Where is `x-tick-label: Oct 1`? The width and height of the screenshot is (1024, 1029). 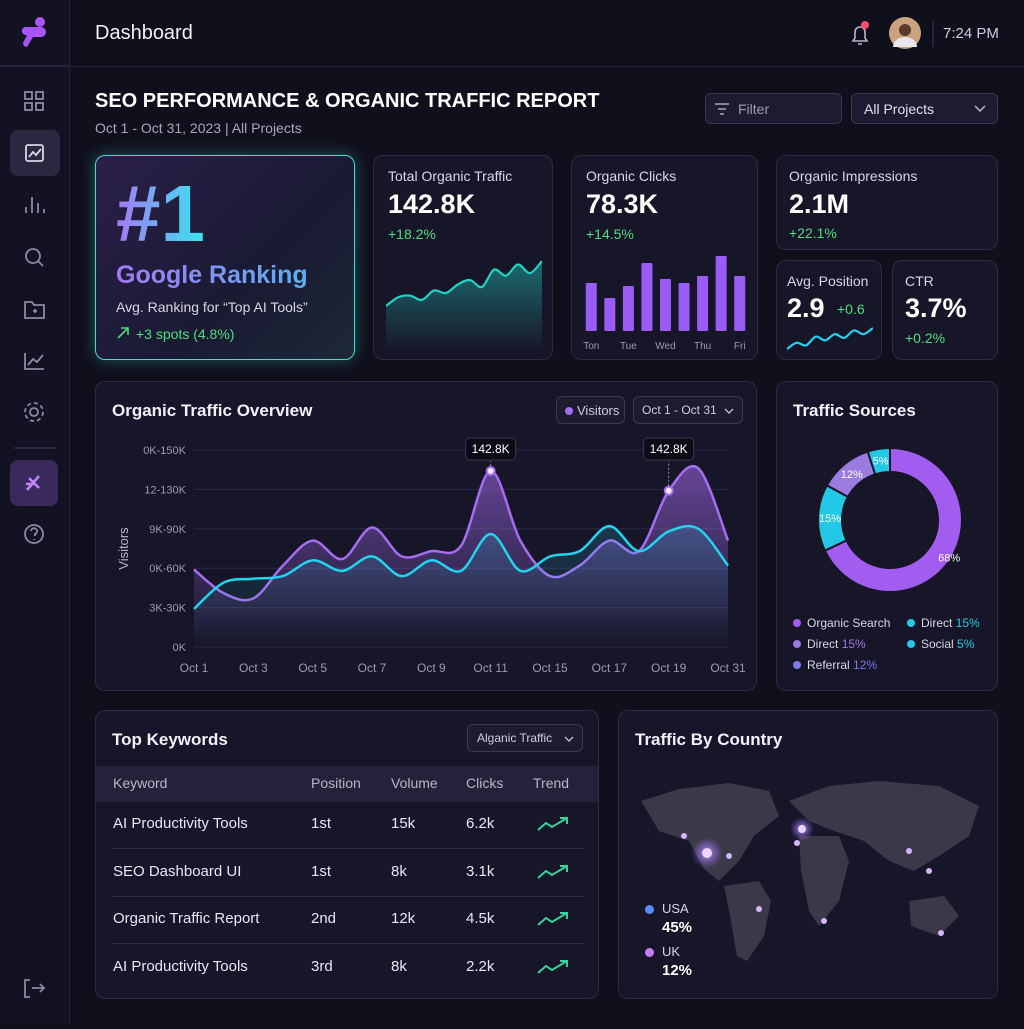
x-tick-label: Oct 1 is located at coordinates (194, 668).